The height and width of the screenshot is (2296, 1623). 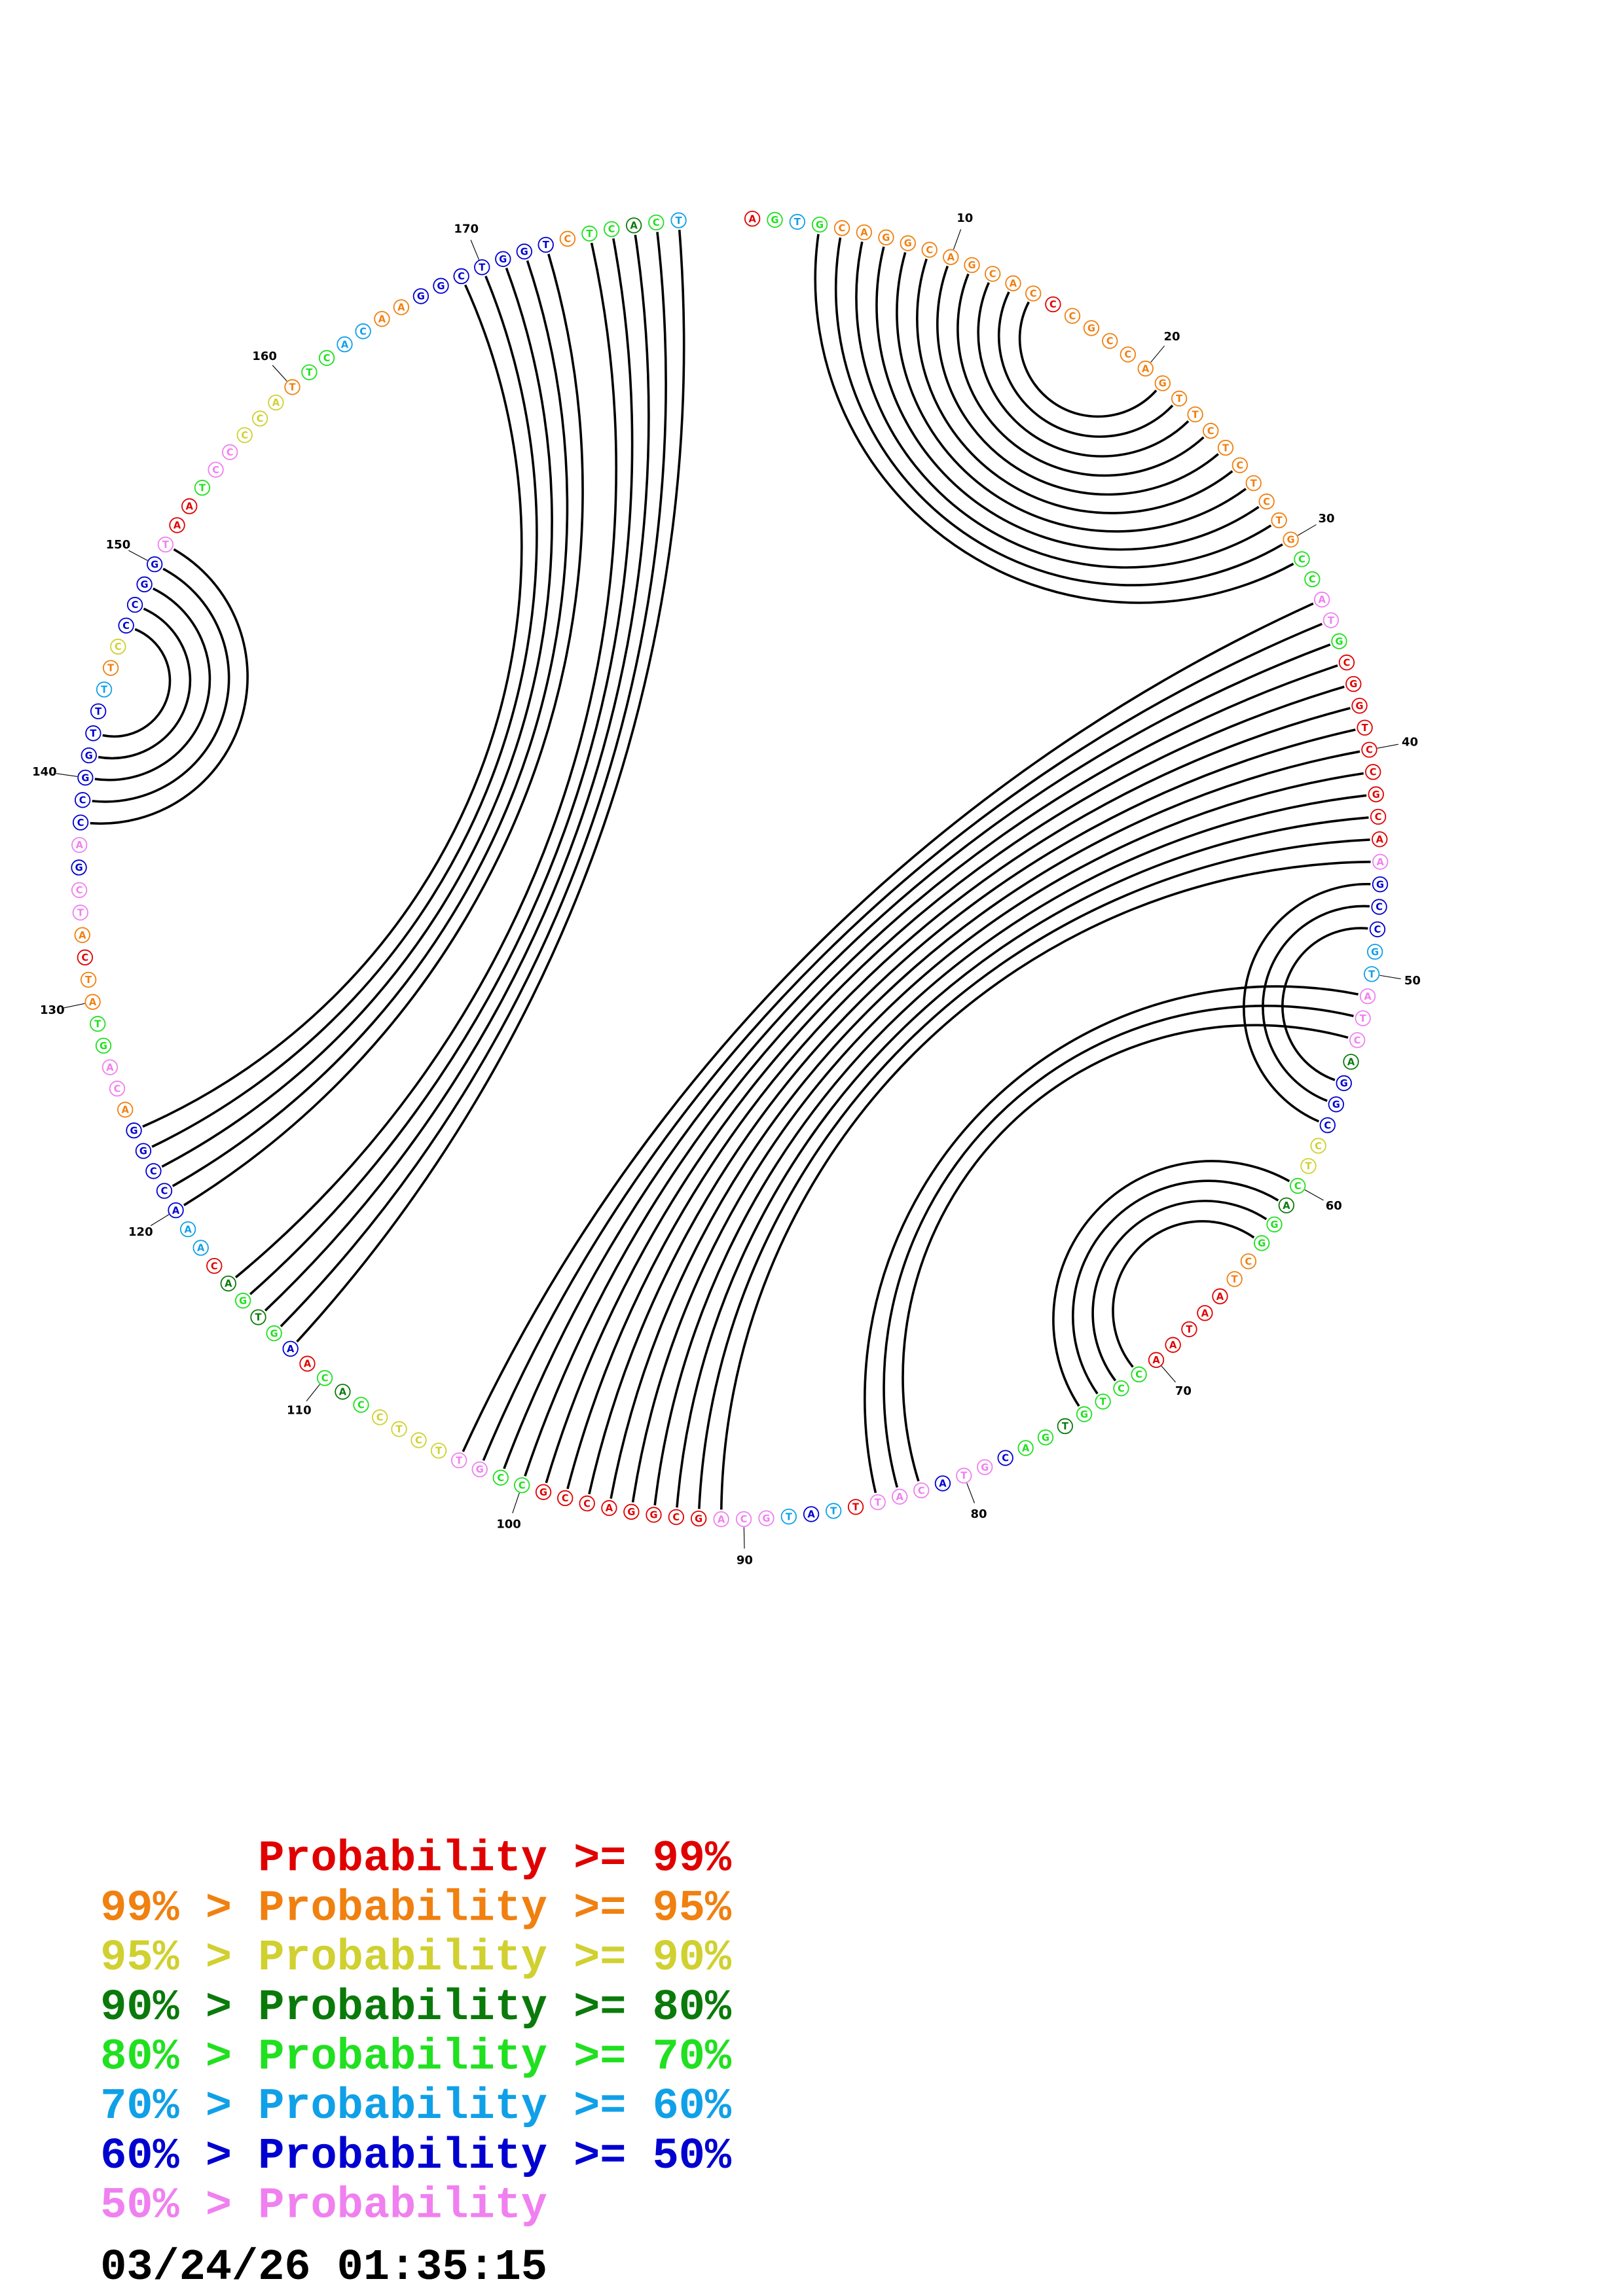 What do you see at coordinates (495, 1859) in the screenshot?
I see `legend-label: Probability >= 99%` at bounding box center [495, 1859].